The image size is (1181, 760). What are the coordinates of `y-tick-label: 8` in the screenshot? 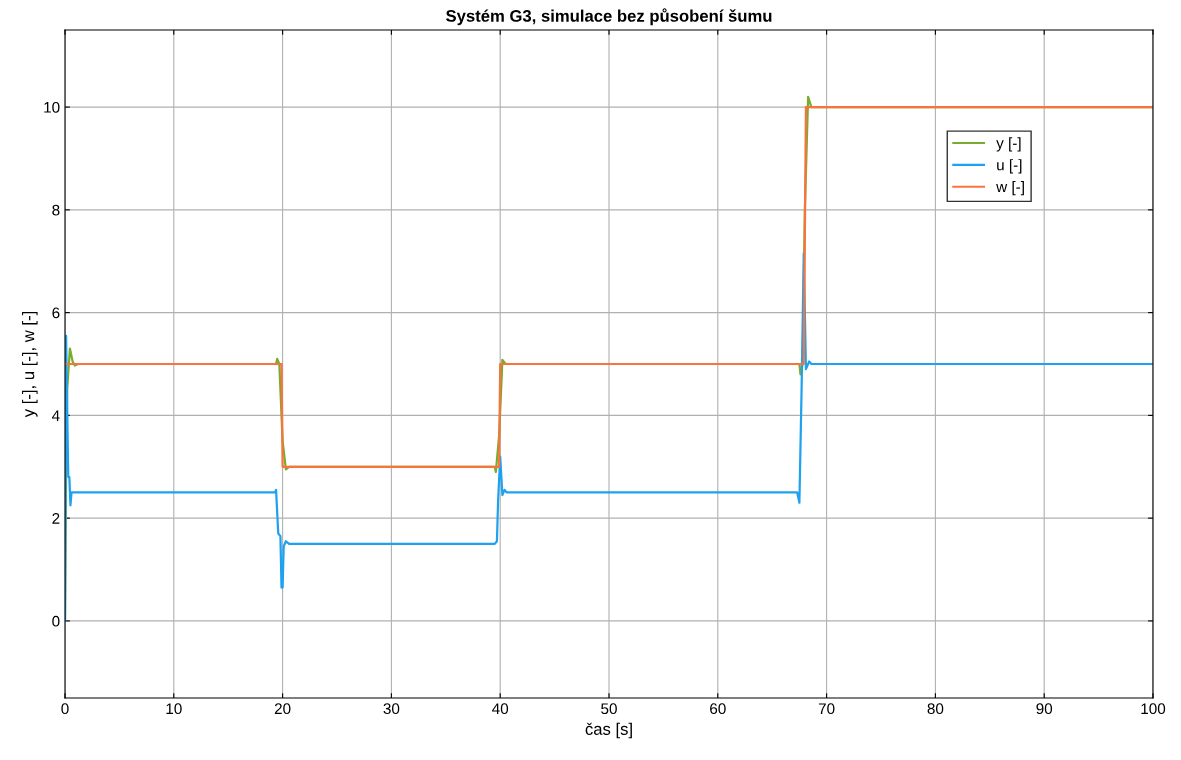 It's located at (56, 210).